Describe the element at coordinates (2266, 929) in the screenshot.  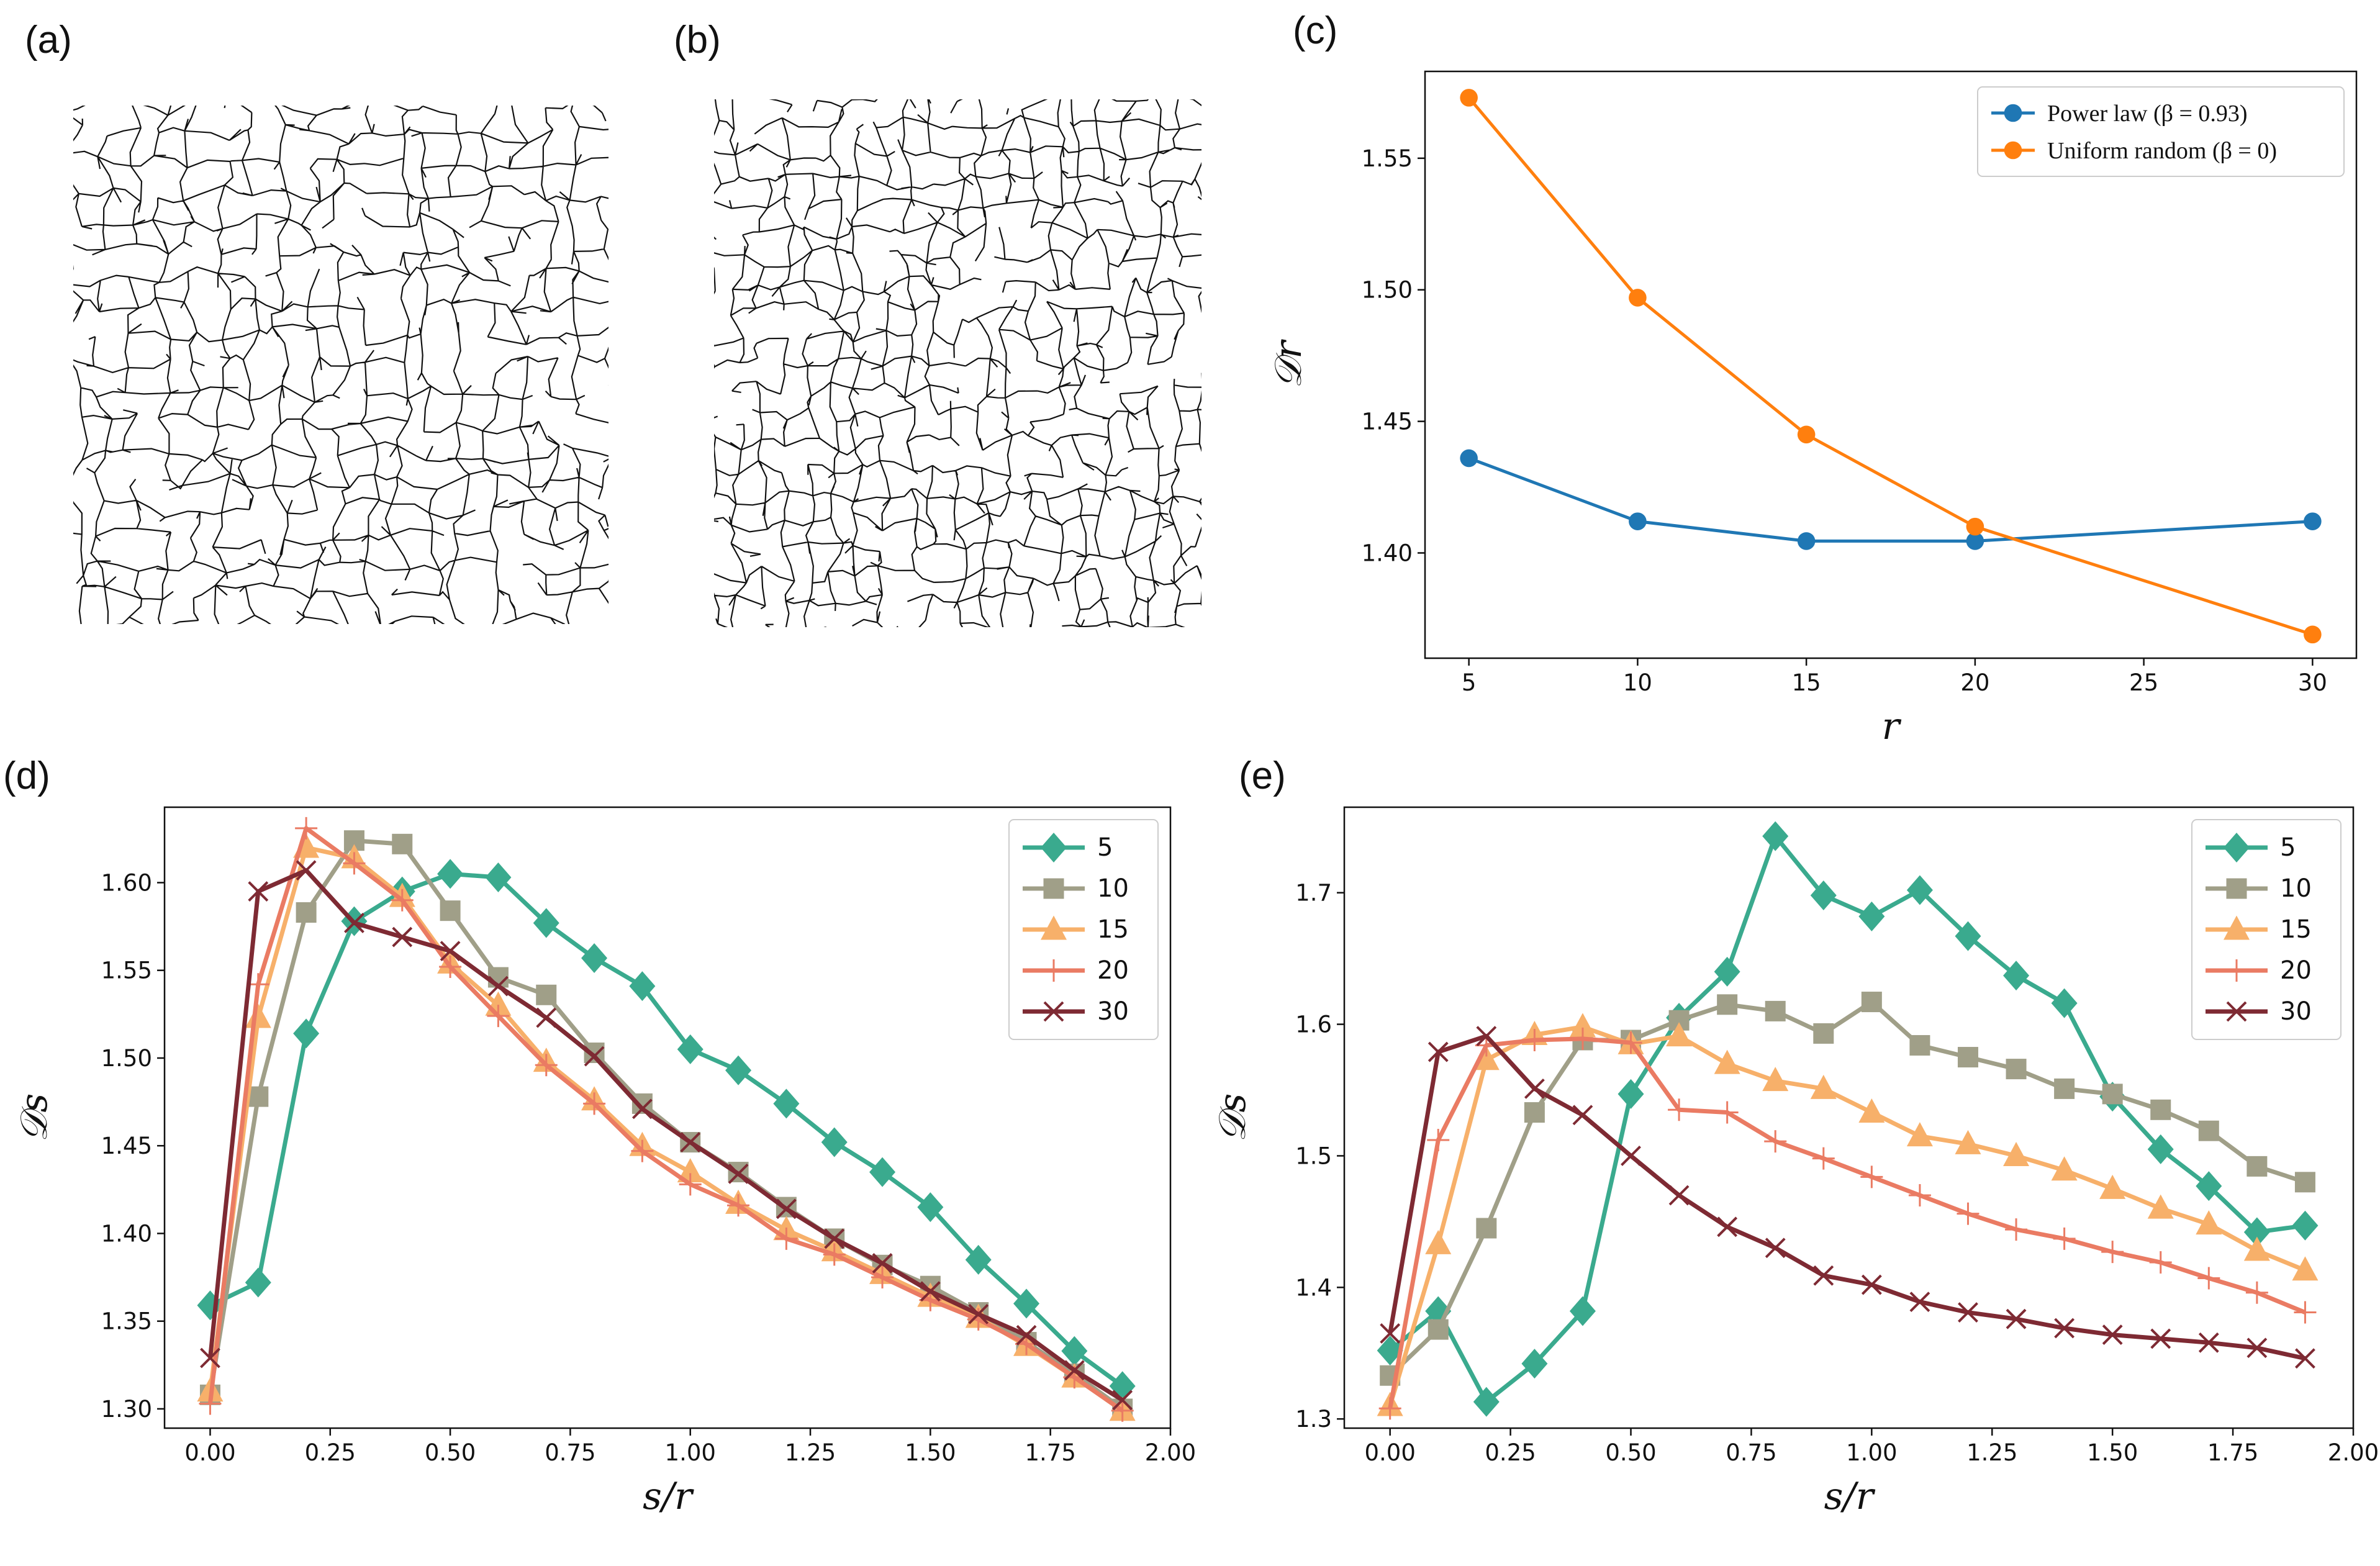
I see `legend: 5 10 15 20 30` at that location.